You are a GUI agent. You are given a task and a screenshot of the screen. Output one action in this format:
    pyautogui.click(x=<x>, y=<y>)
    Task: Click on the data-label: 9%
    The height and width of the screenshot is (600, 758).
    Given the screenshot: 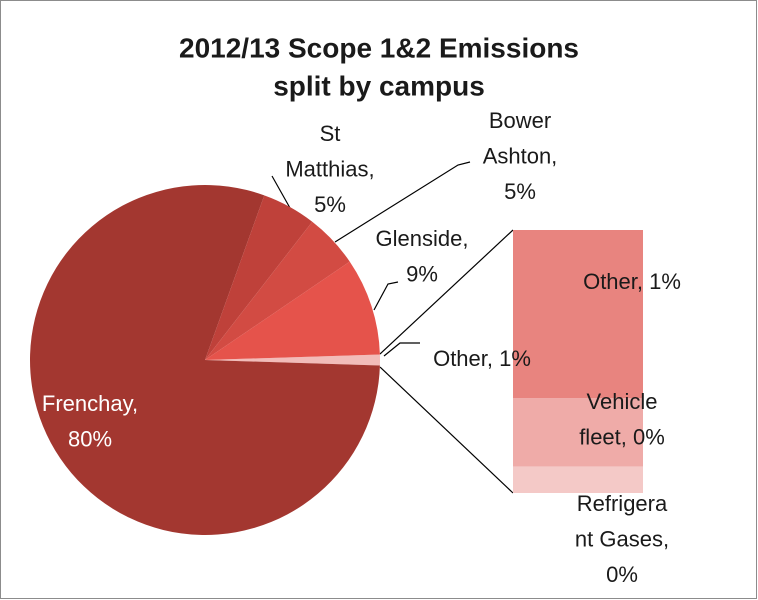 What is the action you would take?
    pyautogui.click(x=422, y=273)
    